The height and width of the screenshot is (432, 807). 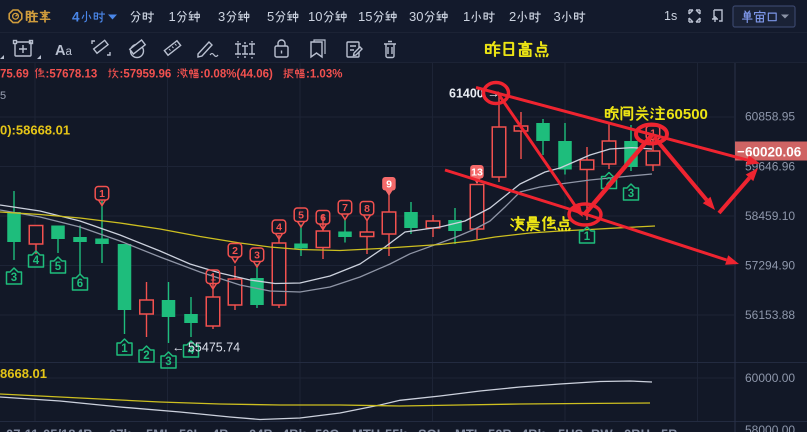 I want to click on svg-text: :57678.13, so click(x=72, y=75).